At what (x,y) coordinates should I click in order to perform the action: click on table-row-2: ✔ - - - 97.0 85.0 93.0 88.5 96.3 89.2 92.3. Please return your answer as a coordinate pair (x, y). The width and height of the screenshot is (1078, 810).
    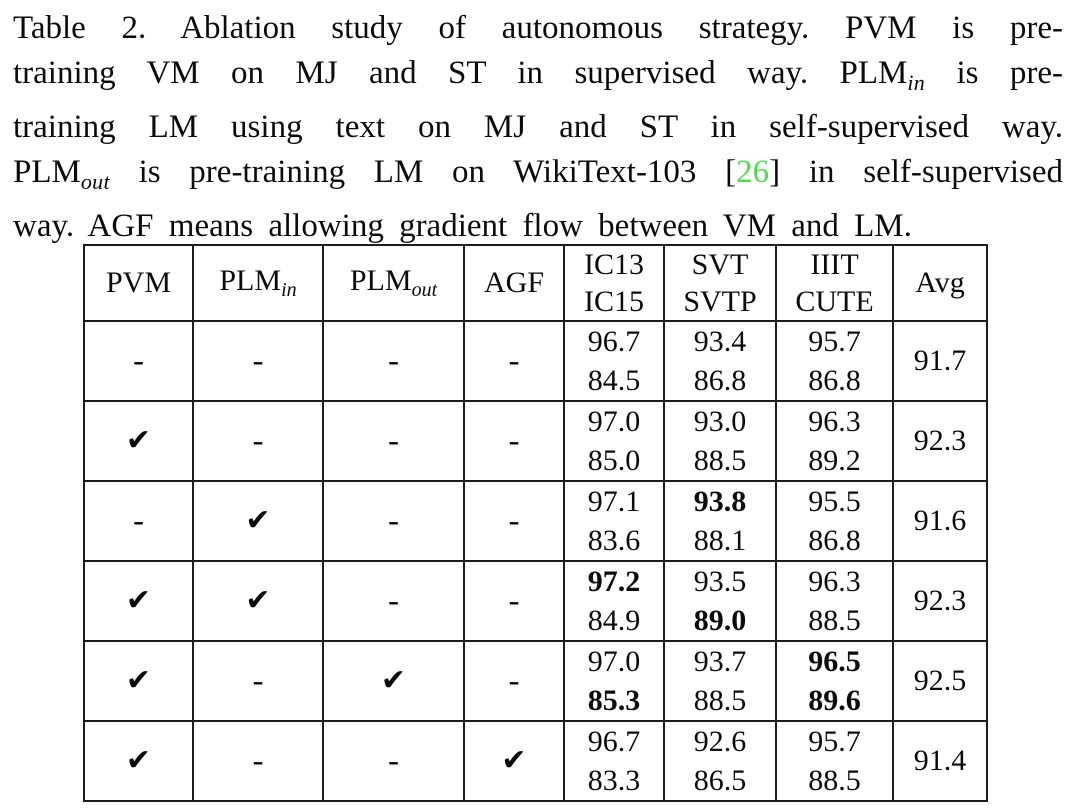
    Looking at the image, I should click on (535, 441).